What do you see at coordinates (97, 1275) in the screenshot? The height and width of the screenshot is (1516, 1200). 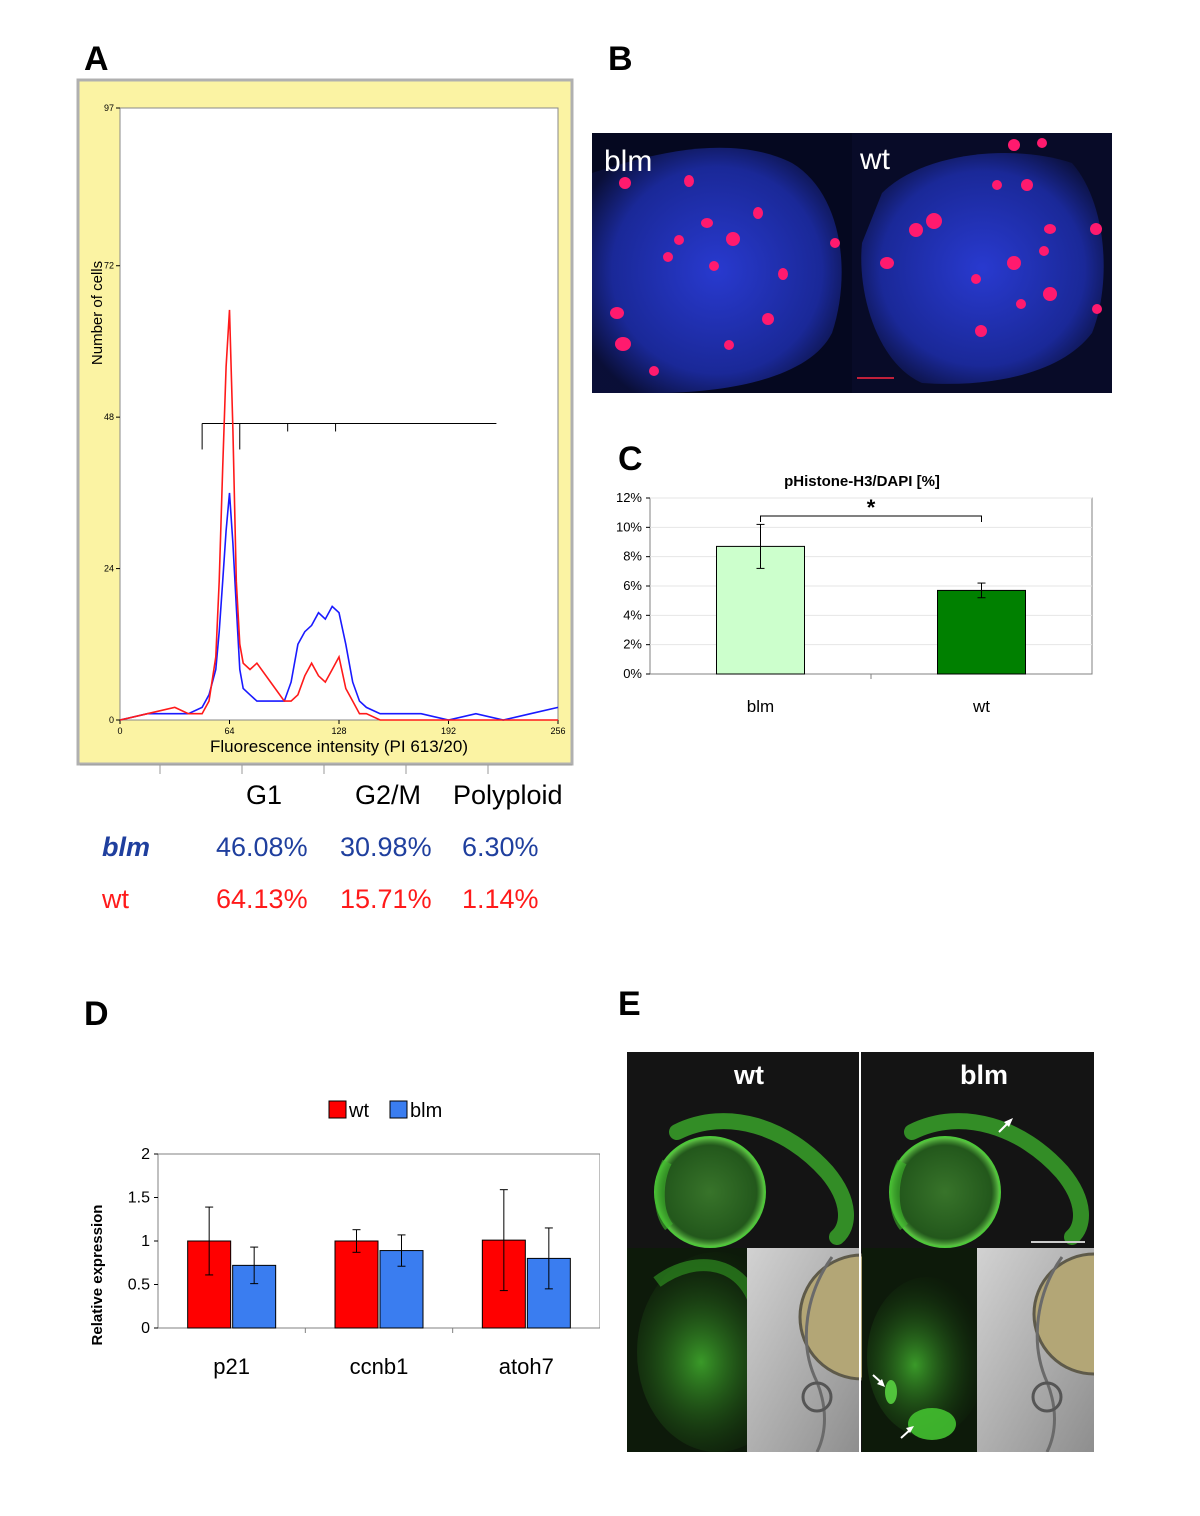 I see `expression-y-axis-label: Relative expression` at bounding box center [97, 1275].